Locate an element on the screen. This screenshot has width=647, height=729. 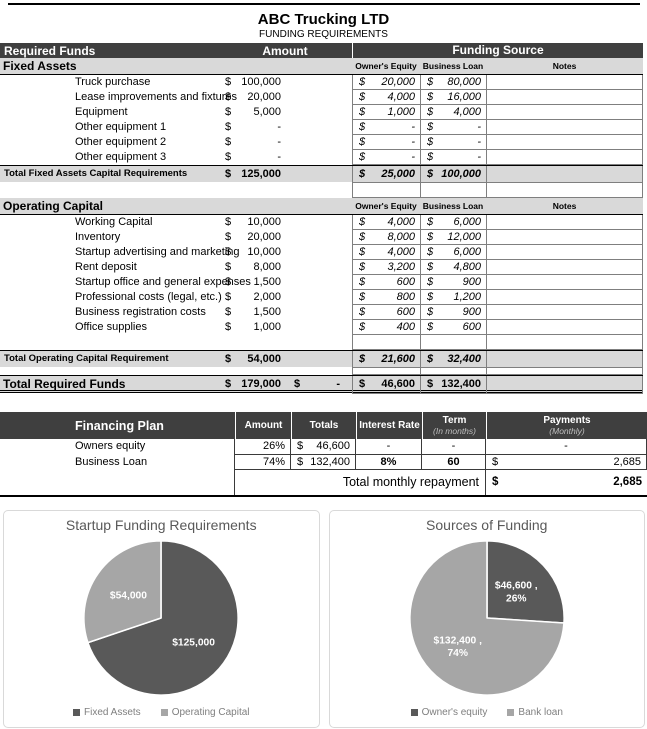
cell-bl: $80,000 is located at coordinates (453, 82).